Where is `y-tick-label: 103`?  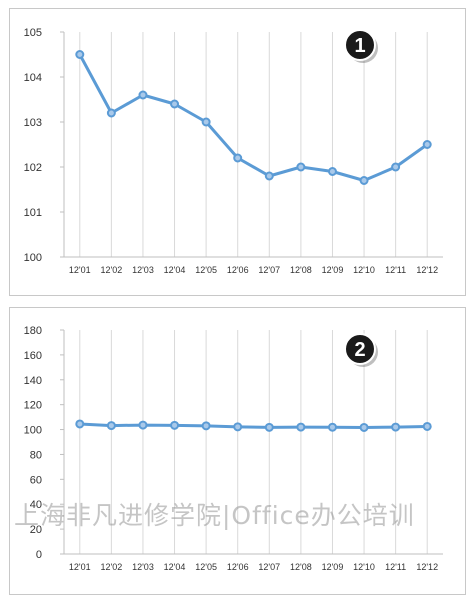 y-tick-label: 103 is located at coordinates (33, 123).